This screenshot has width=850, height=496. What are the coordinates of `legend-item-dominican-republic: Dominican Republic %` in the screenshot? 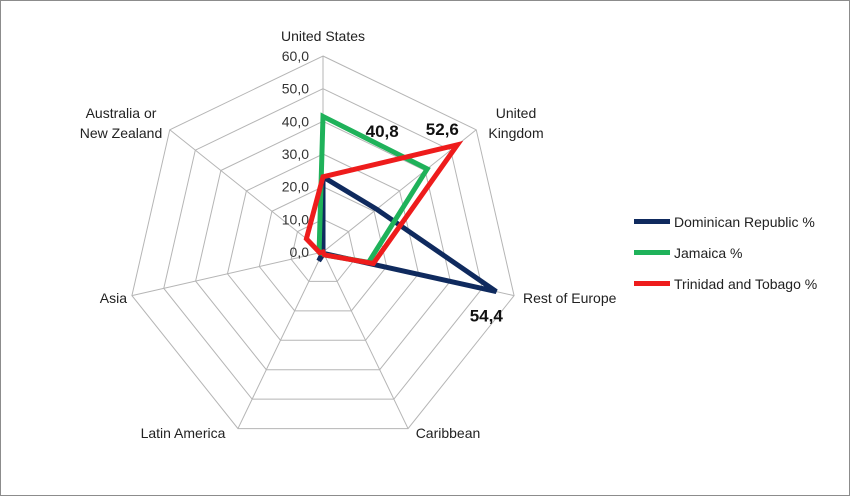 It's located at (725, 221).